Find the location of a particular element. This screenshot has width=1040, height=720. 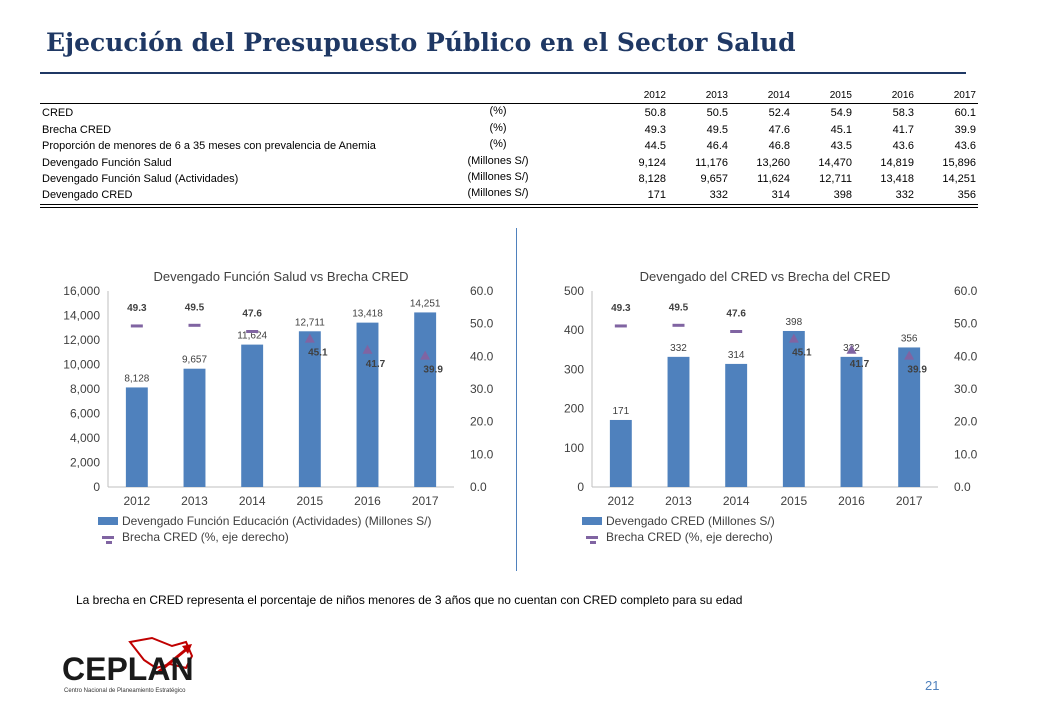

table-cell: 15,896 is located at coordinates (959, 163).